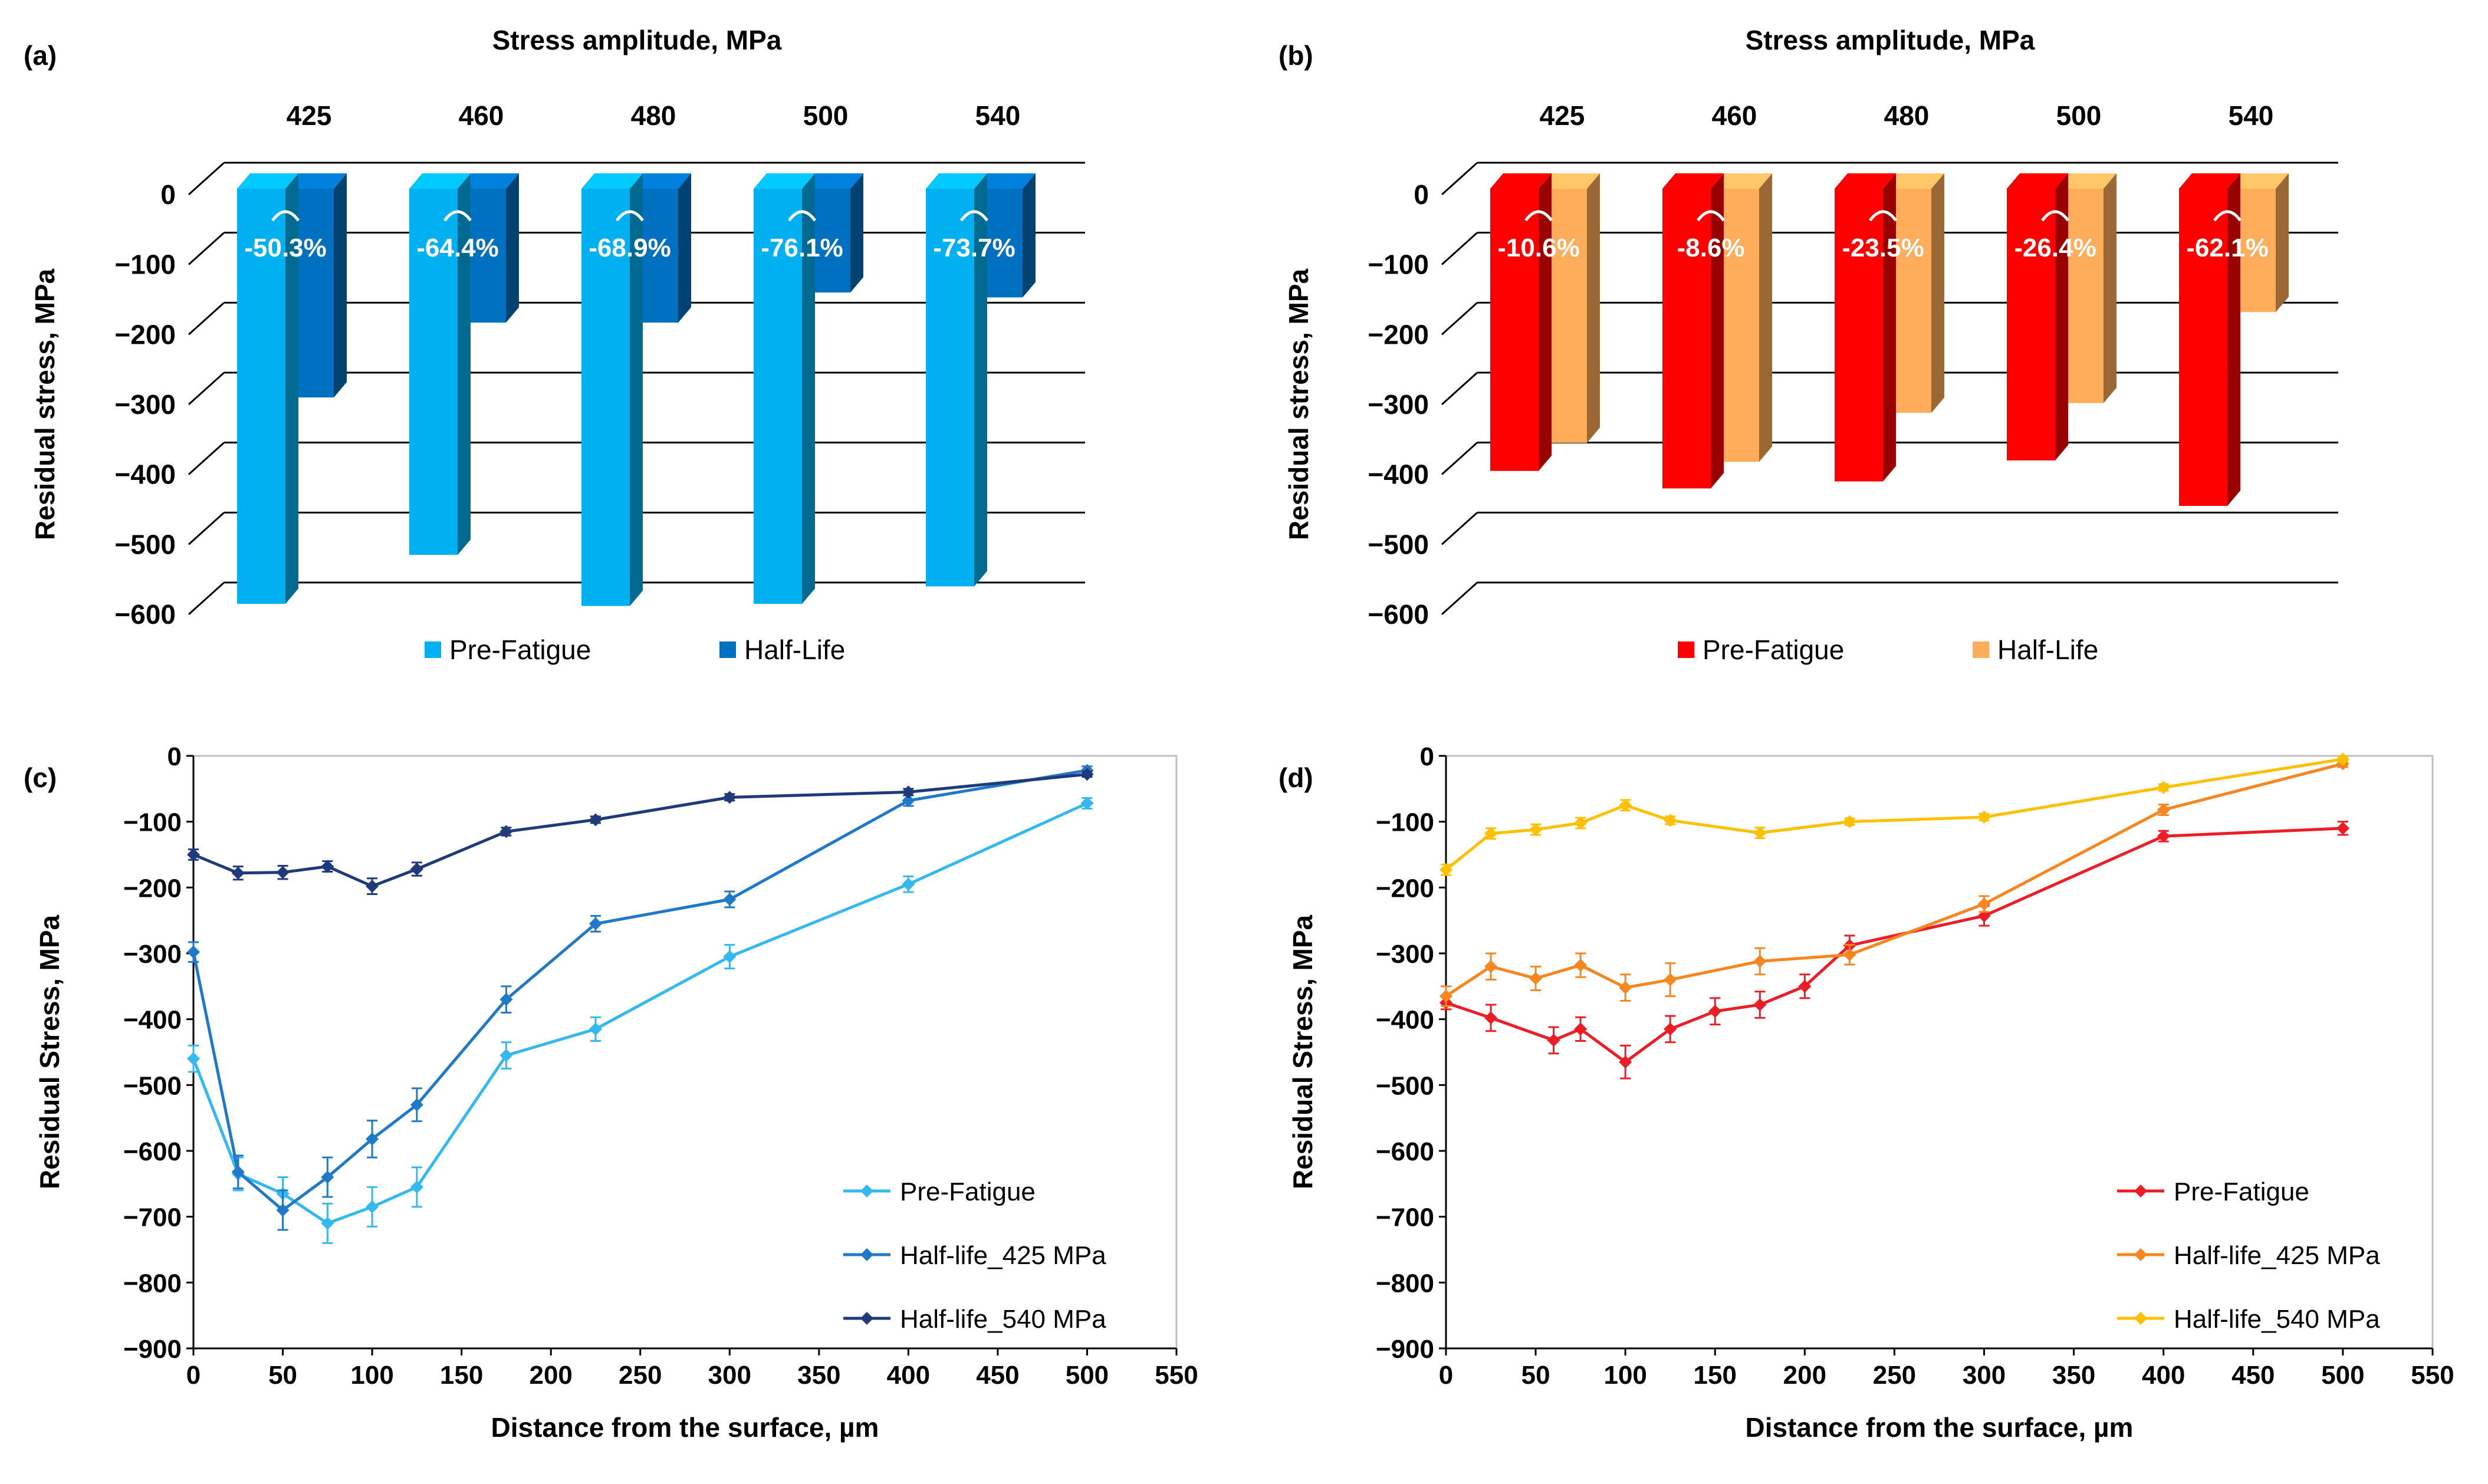 Image resolution: width=2488 pixels, height=1484 pixels. I want to click on y-tick-label: −700, so click(1405, 1217).